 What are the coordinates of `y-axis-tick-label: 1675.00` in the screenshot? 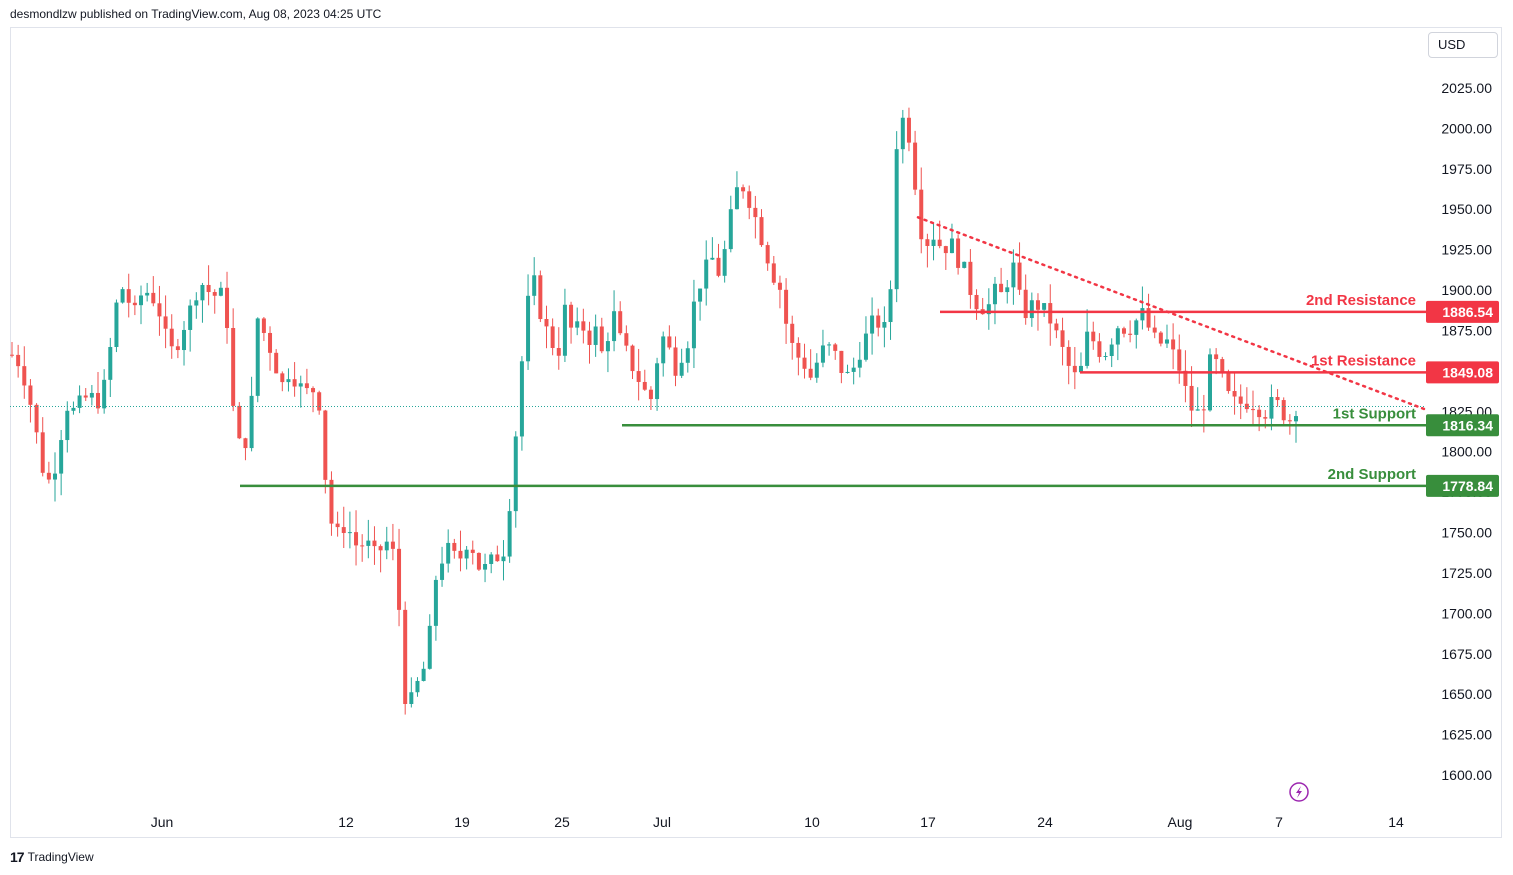 It's located at (1466, 654).